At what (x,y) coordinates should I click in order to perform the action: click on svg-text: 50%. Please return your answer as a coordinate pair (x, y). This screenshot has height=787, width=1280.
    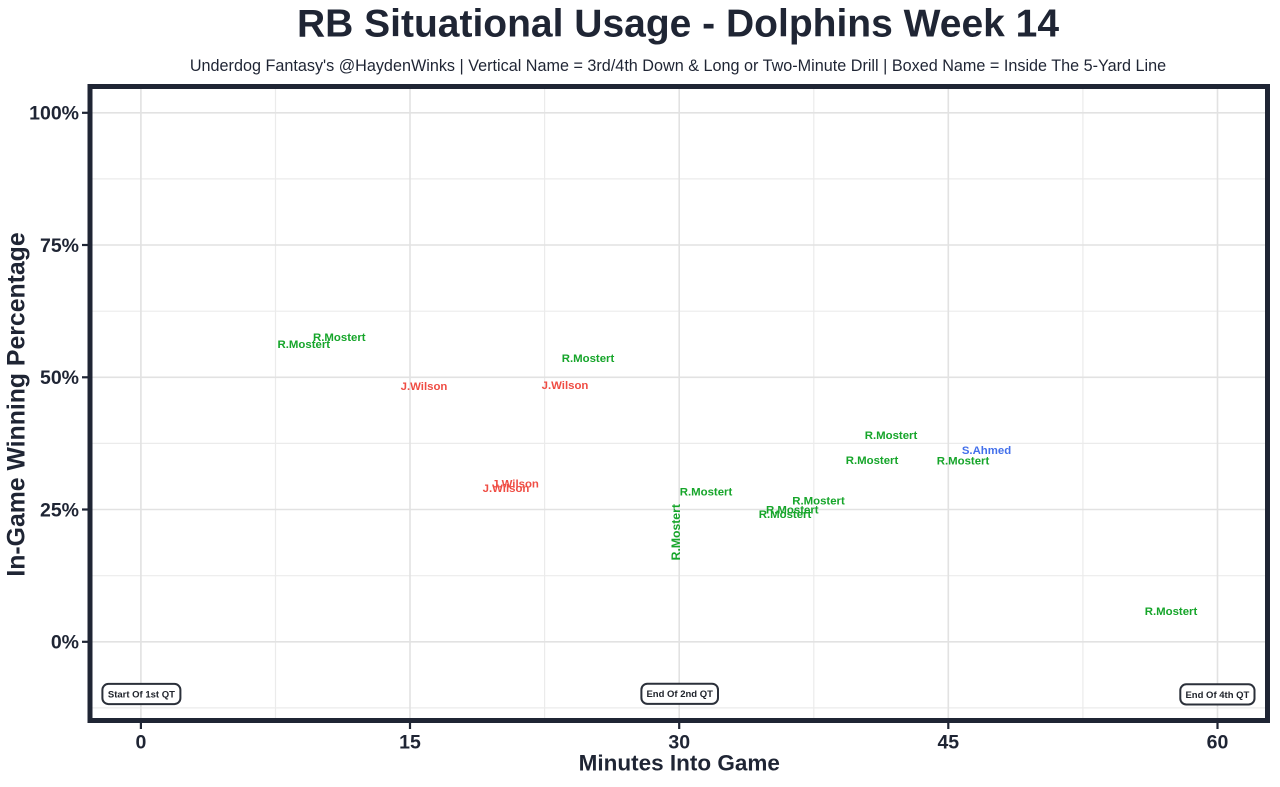
    Looking at the image, I should click on (59, 378).